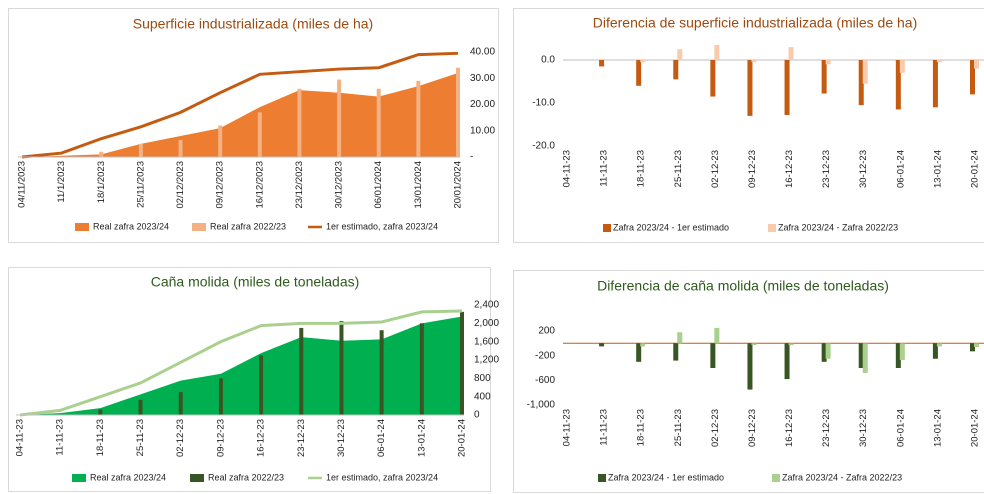 This screenshot has width=984, height=494. Describe the element at coordinates (486, 360) in the screenshot. I see `y-tick-label: 1,200` at that location.